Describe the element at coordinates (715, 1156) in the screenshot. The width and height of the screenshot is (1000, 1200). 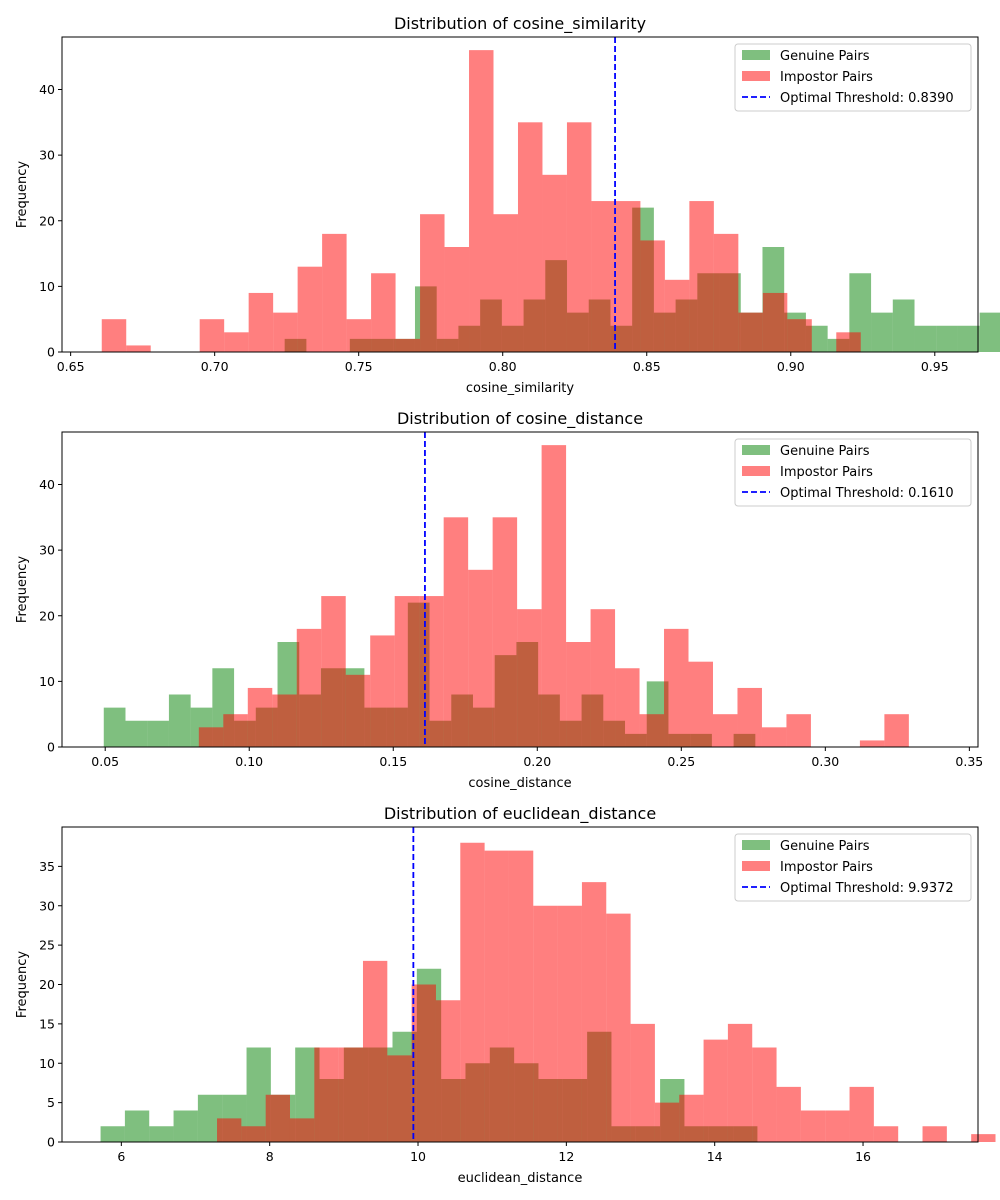
I see `x-tick-label: 14` at that location.